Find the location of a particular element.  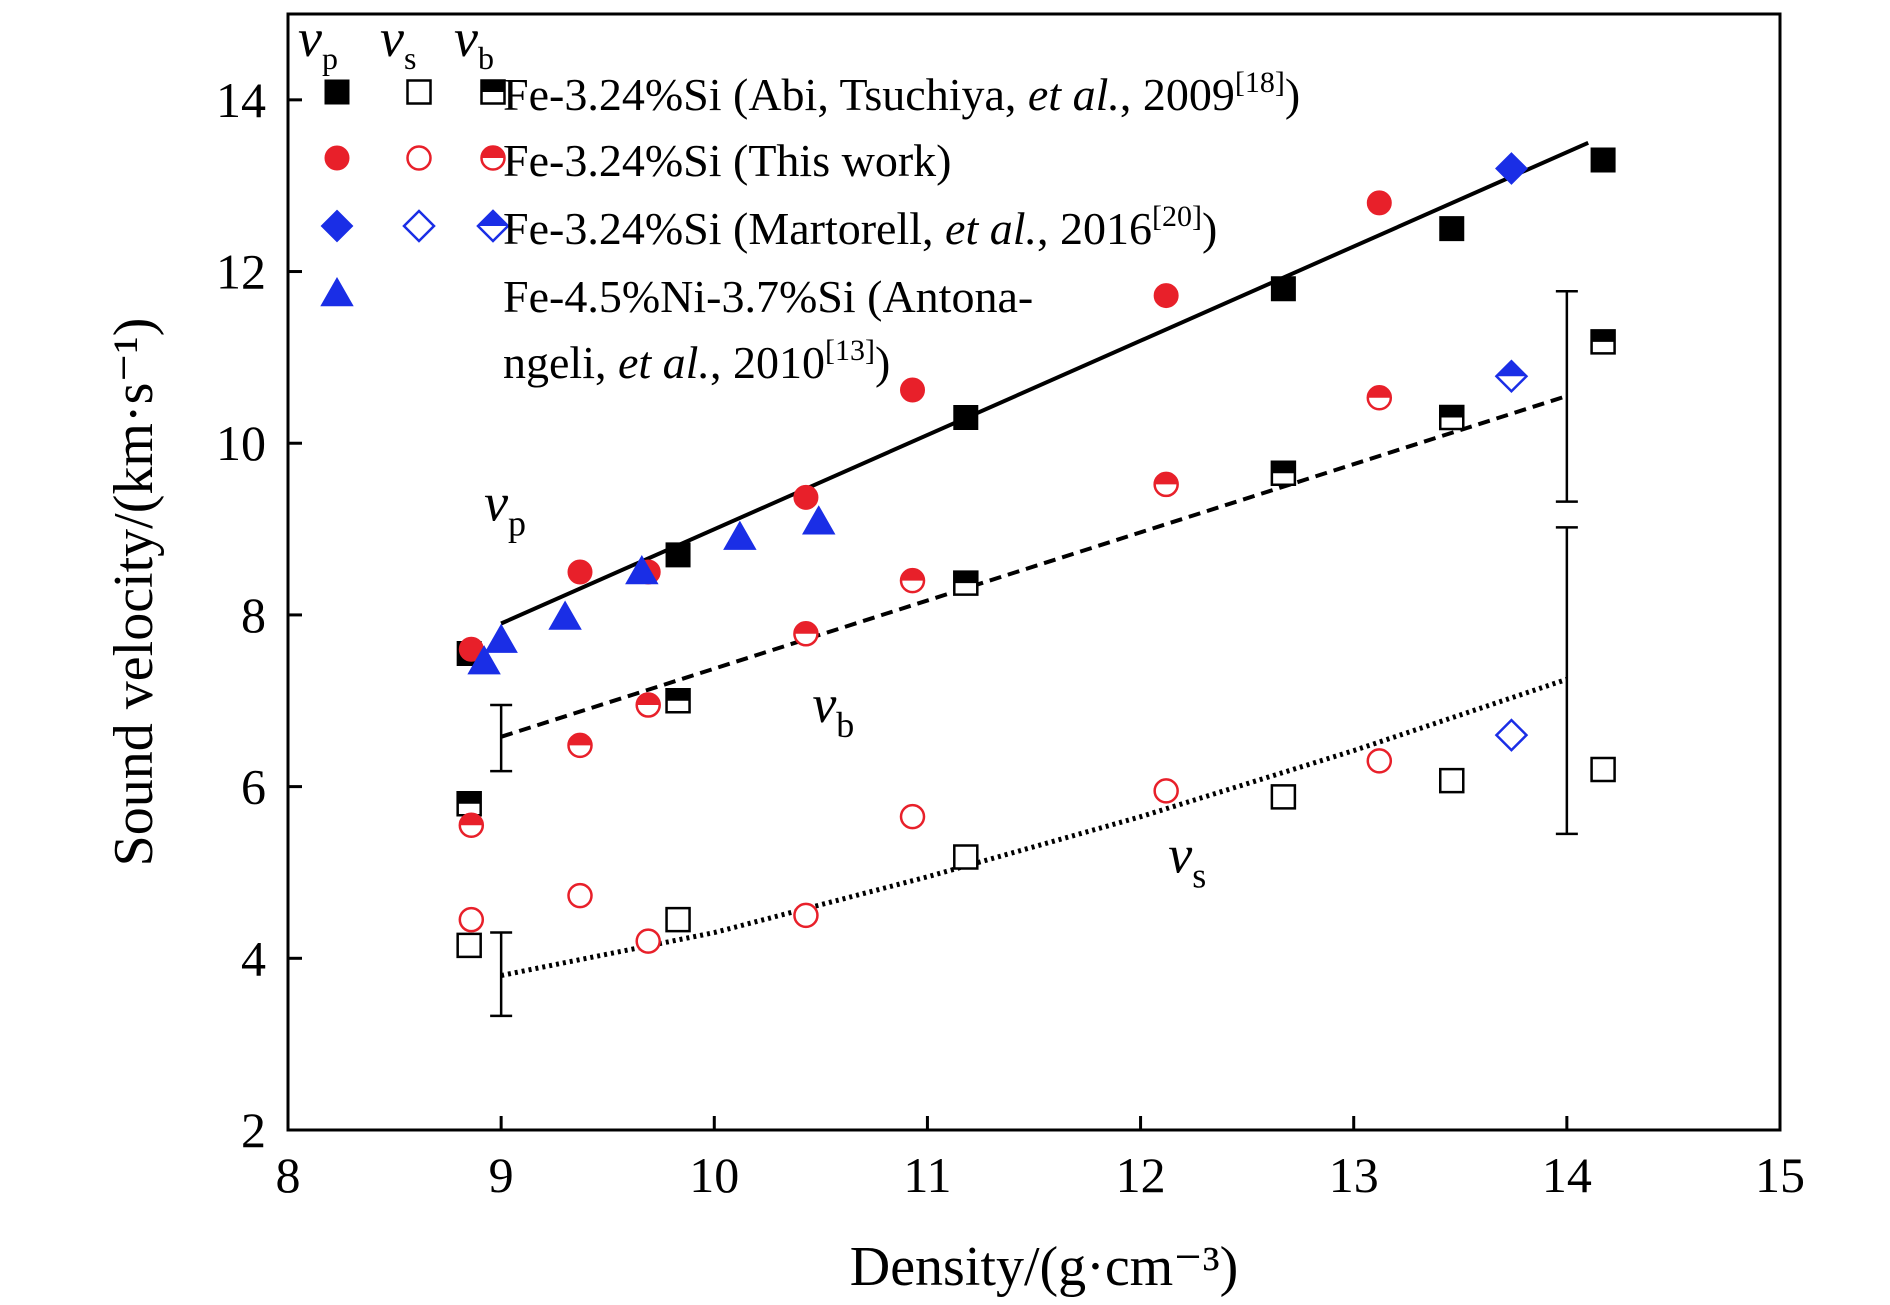

legend-entry-anton-line2: ngeli, et al., 2010[13]) is located at coordinates (696, 361).